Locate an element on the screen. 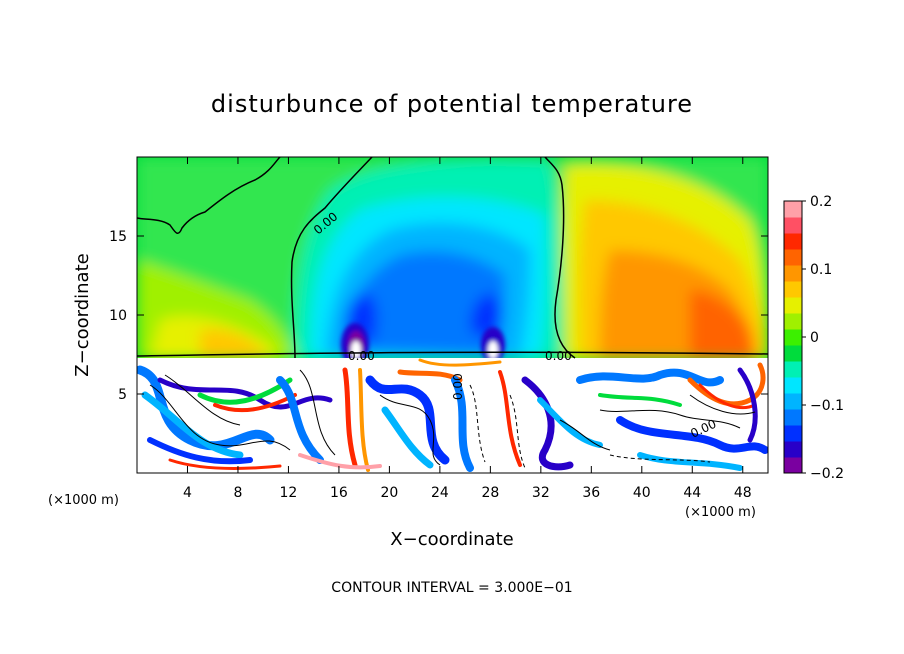 Image resolution: width=904 pixels, height=654 pixels. x-tick-label: 48 is located at coordinates (743, 493).